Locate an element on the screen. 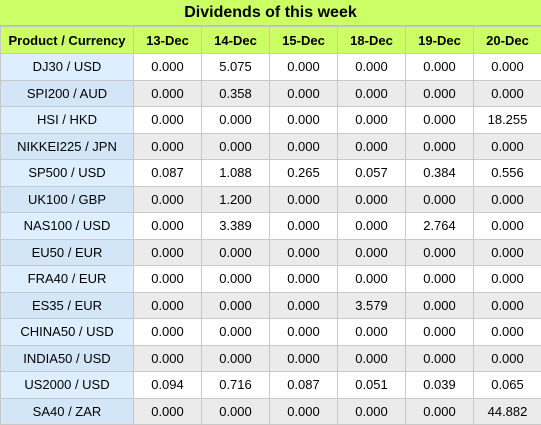  dividend-value-cell: 0.265 is located at coordinates (304, 173).